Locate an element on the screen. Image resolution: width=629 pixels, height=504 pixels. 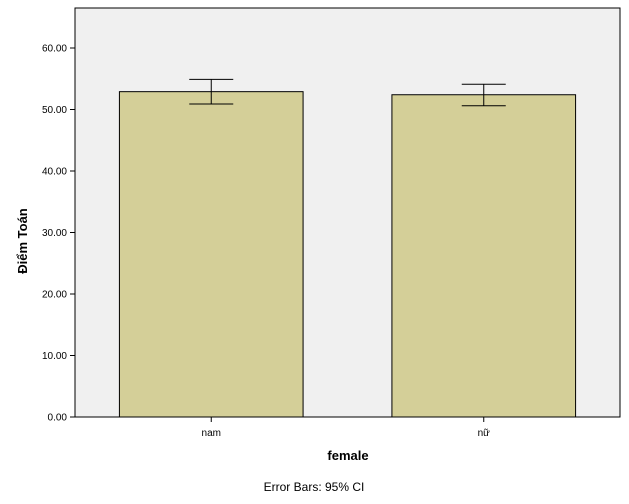
y-tick-label: 0.00 is located at coordinates (58, 418).